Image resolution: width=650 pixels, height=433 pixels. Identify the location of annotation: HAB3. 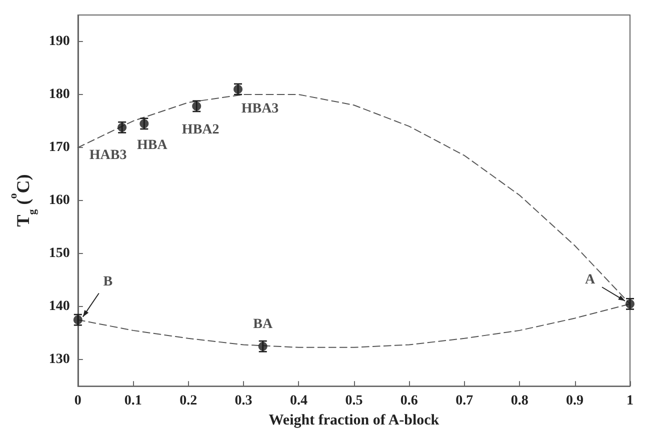
(108, 155).